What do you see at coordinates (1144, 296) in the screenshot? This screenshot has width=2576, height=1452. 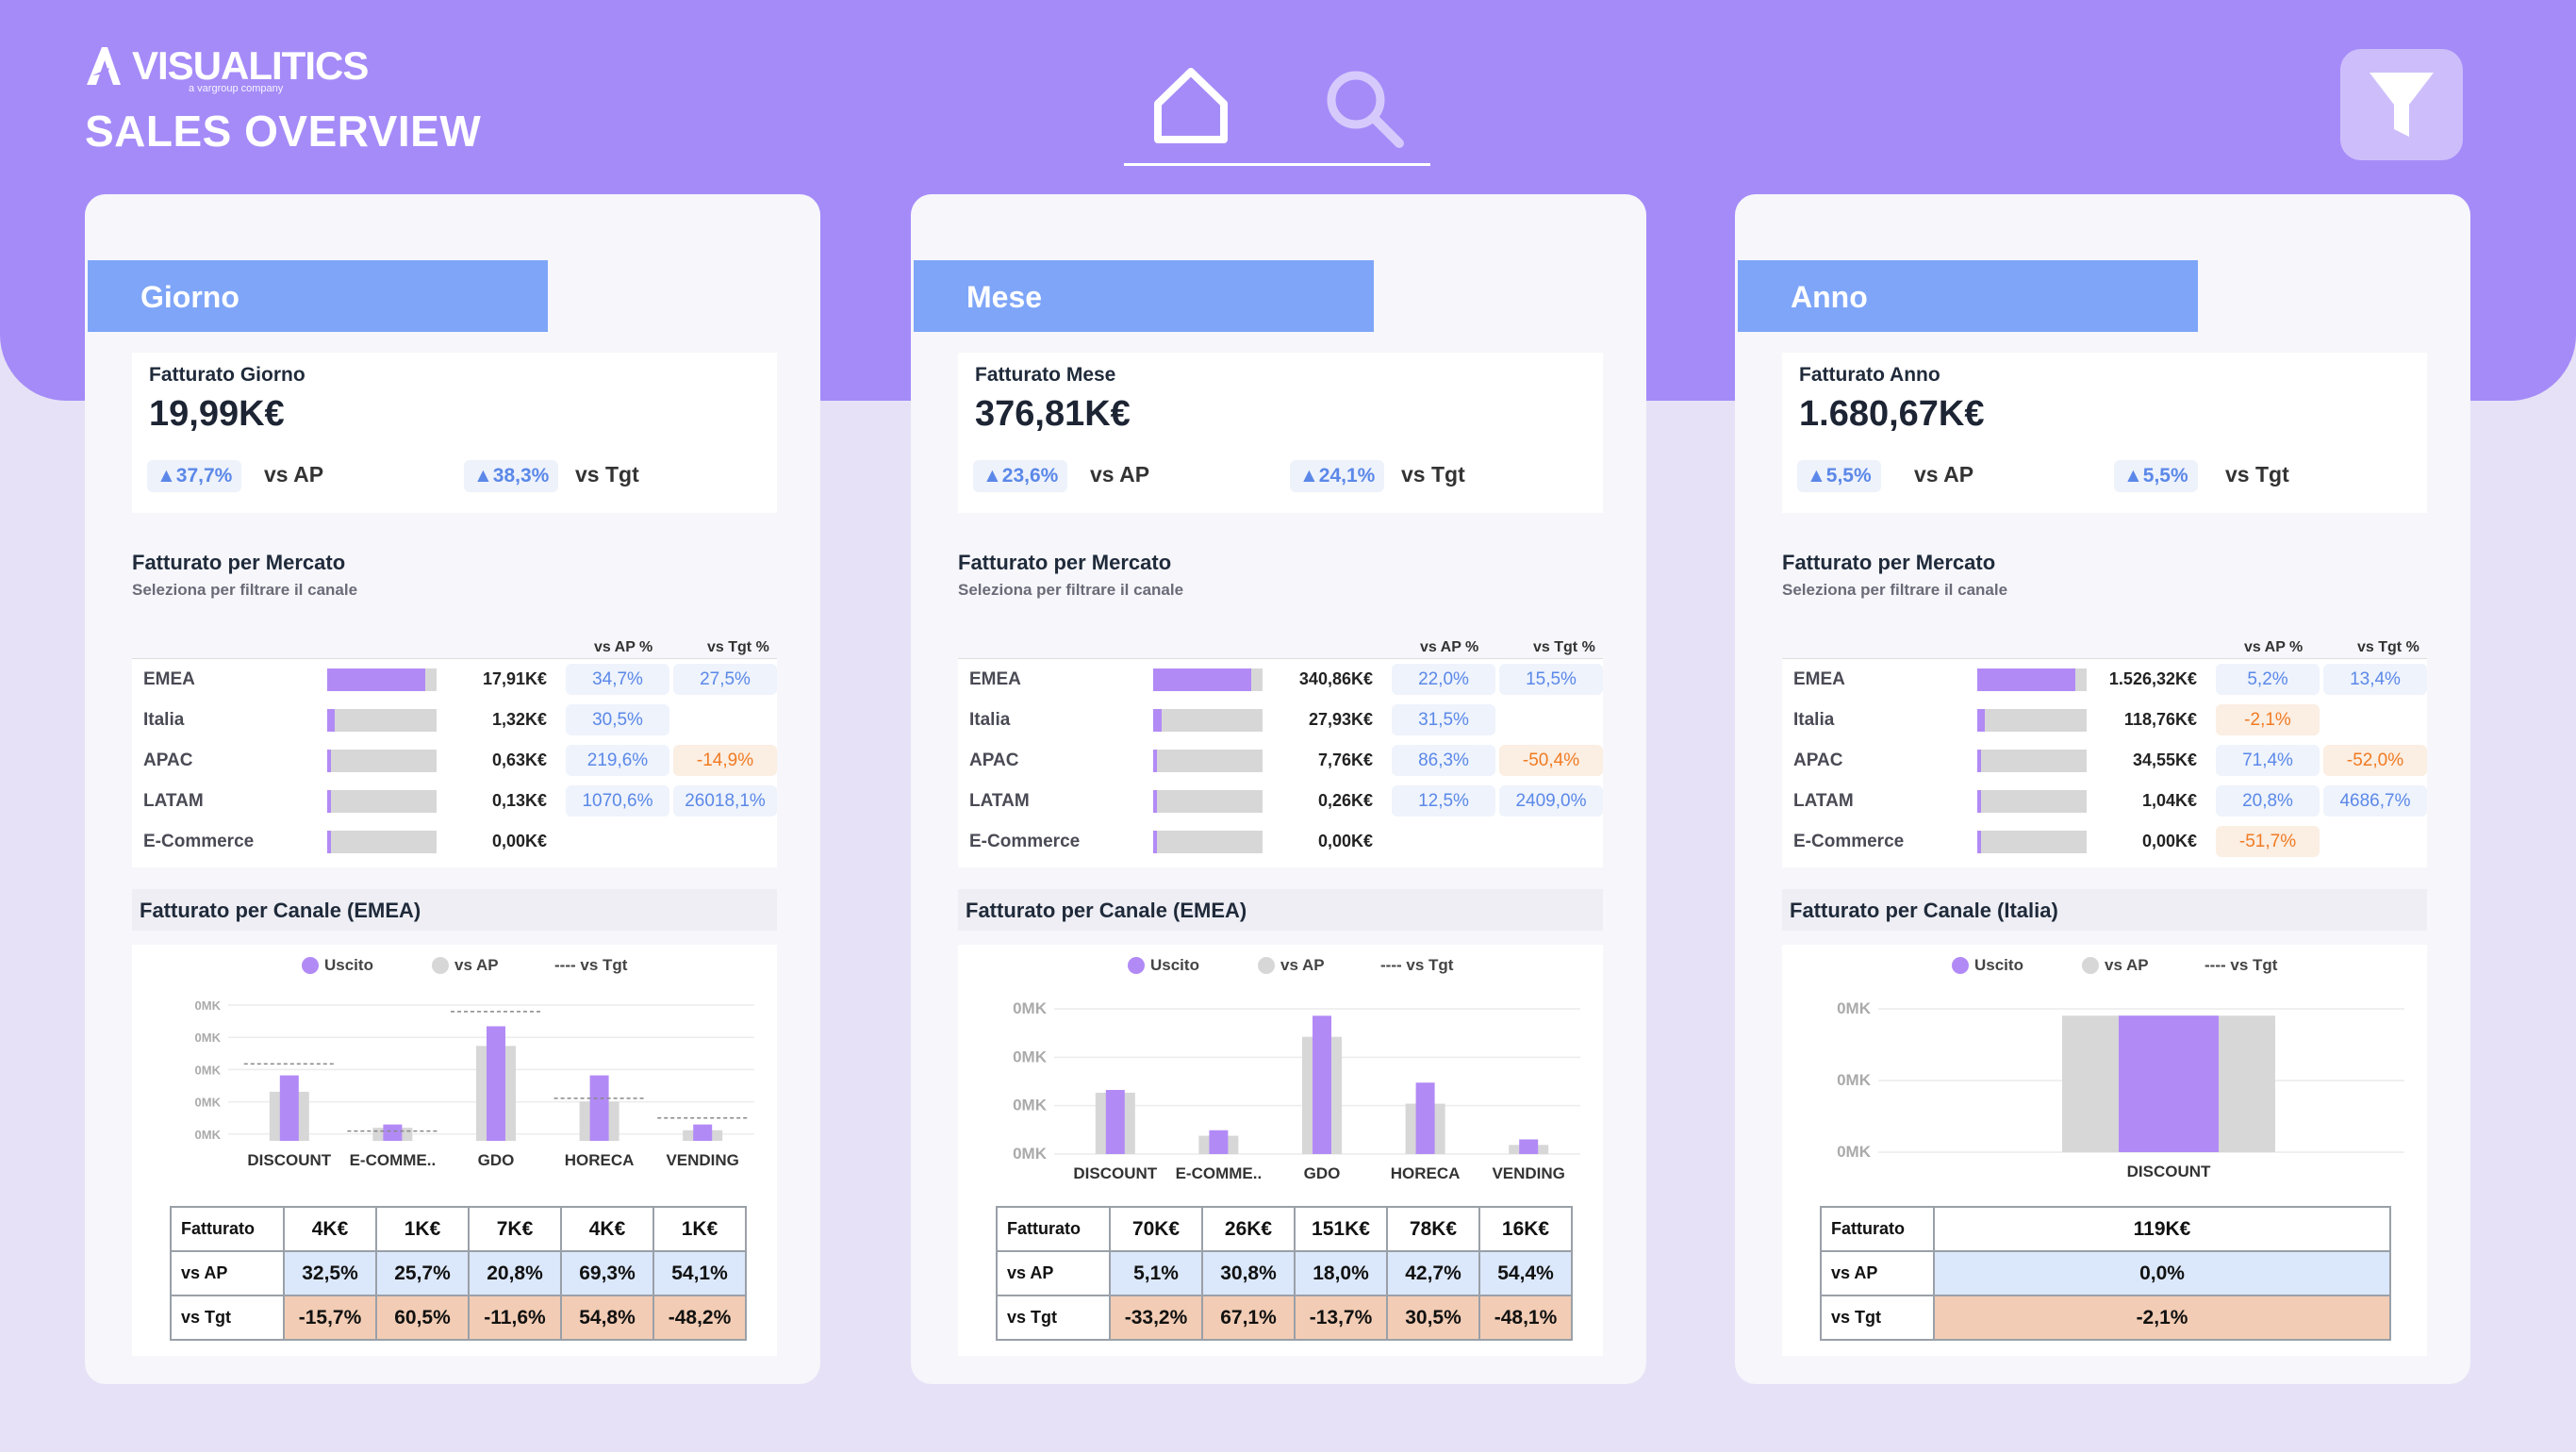 I see `card-title: Mese` at bounding box center [1144, 296].